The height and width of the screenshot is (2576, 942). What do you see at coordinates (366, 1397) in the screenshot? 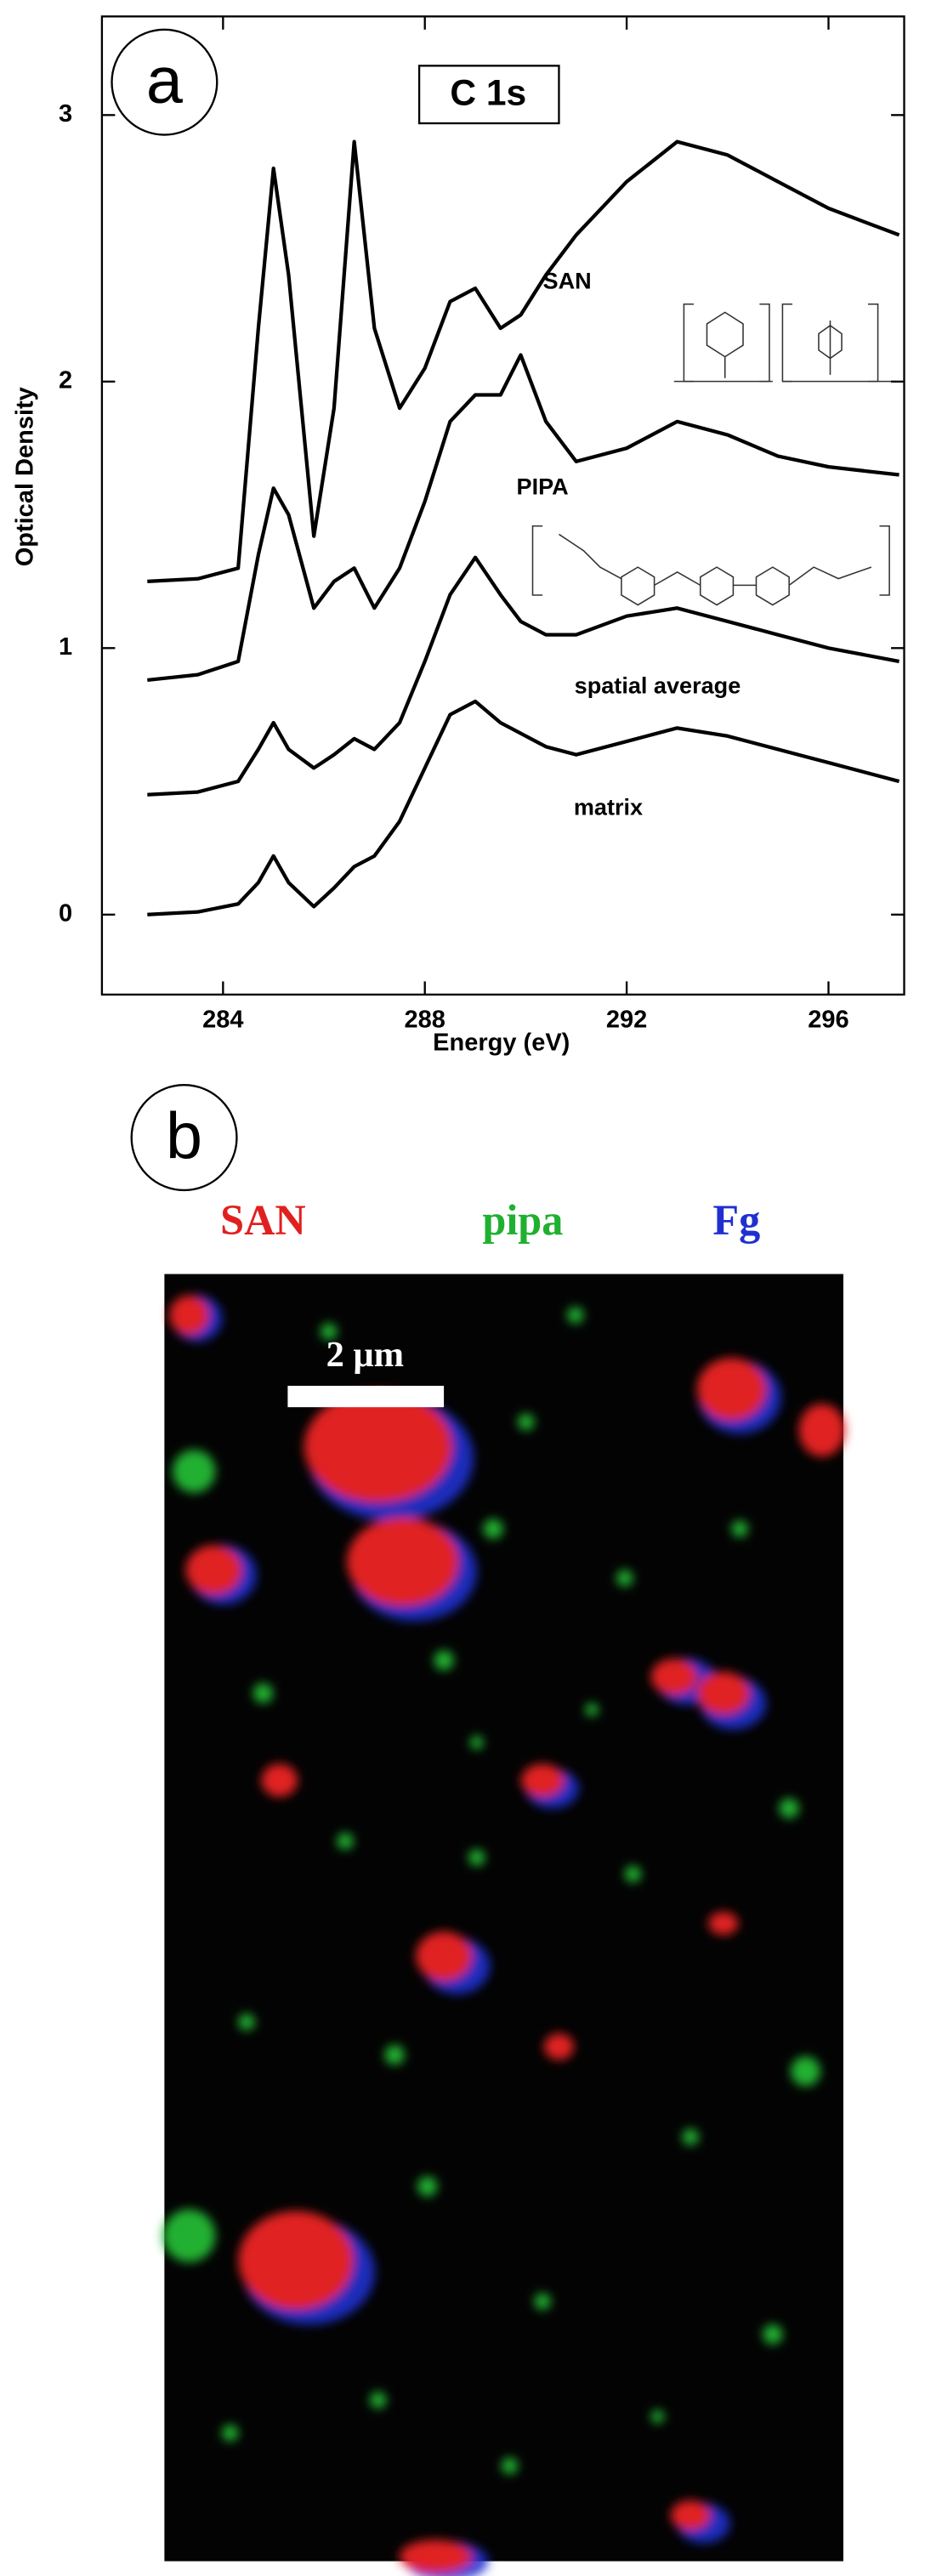
I see `scale-bar` at bounding box center [366, 1397].